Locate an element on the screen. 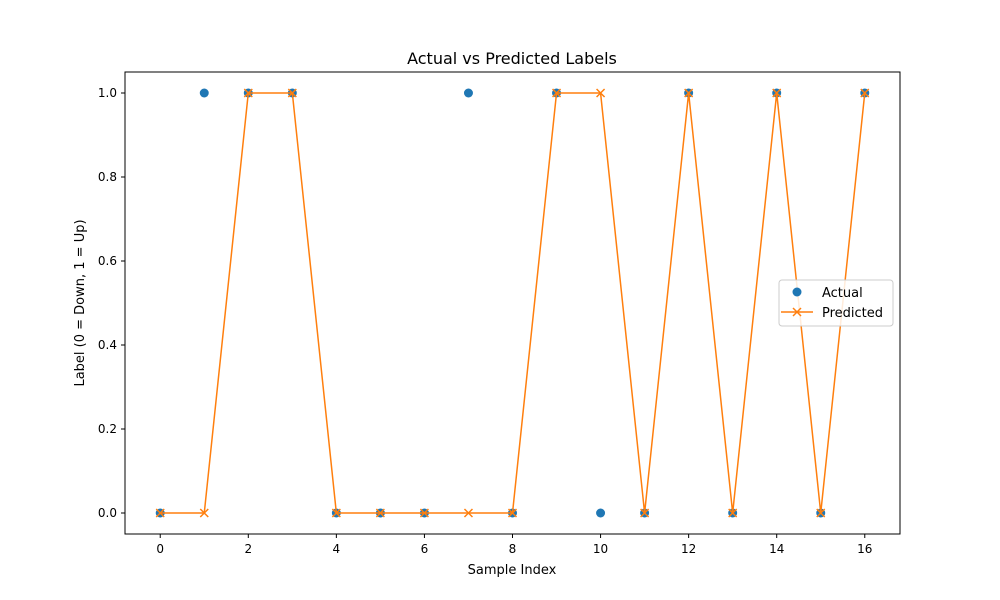 This screenshot has width=1000, height=600. x-tick-label: 10 is located at coordinates (600, 549).